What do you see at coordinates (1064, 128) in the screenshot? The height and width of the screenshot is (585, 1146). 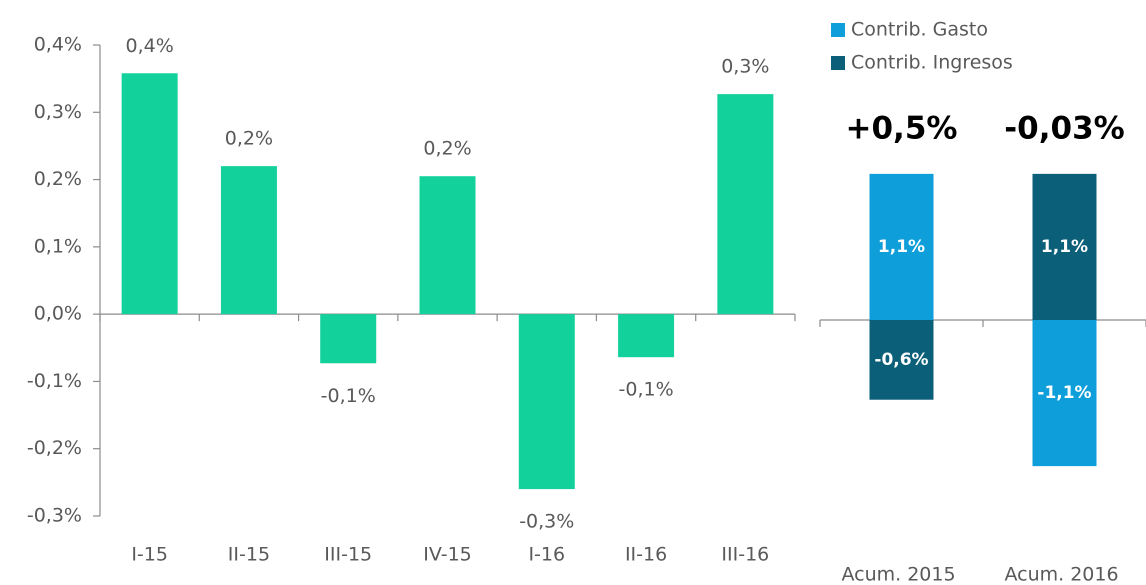 I see `annotation: -0,03%` at bounding box center [1064, 128].